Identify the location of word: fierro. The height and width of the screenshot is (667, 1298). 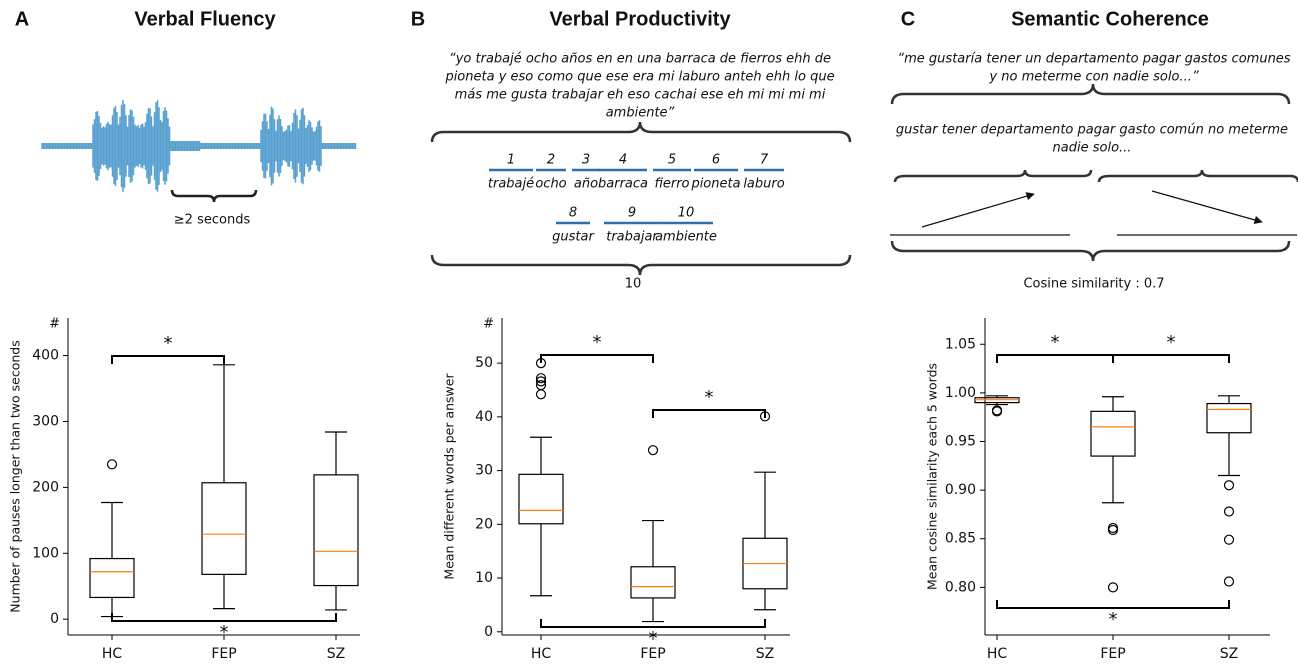
(671, 184).